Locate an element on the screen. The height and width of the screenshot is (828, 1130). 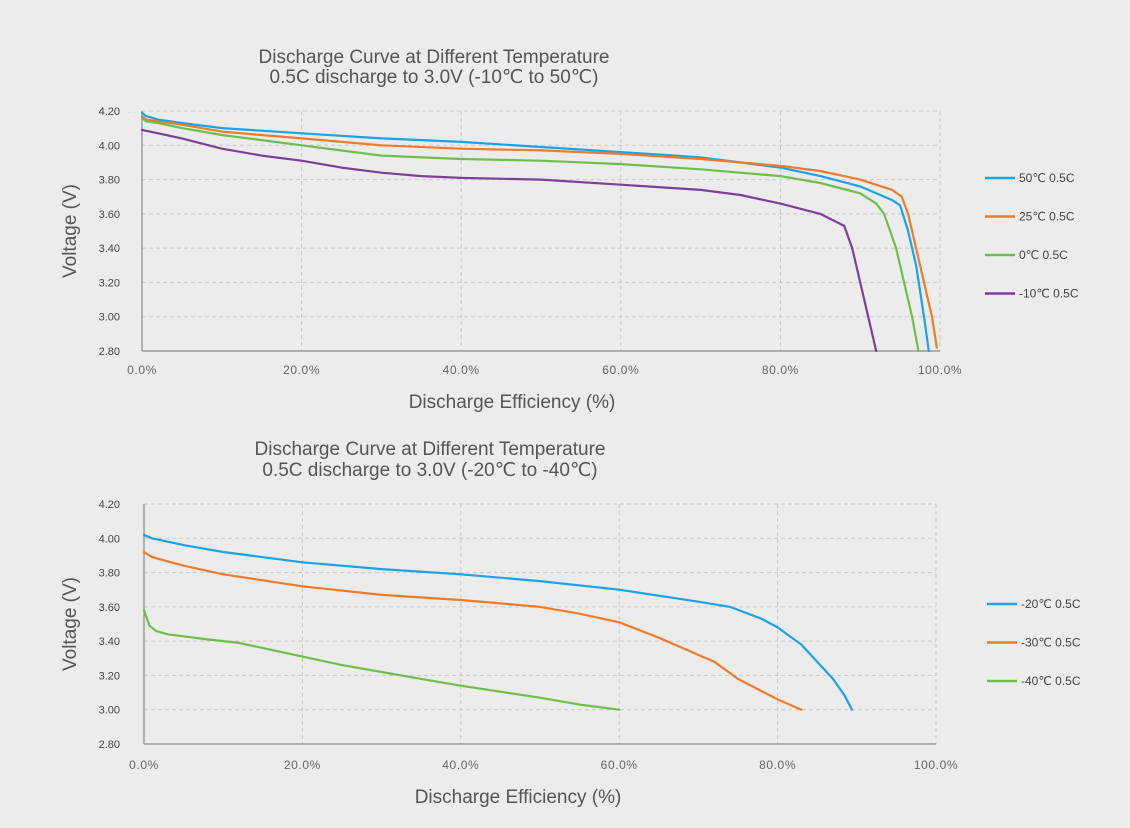
legend: -20℃ 0.5C -30℃ 0.5C -40℃ 0.5C is located at coordinates (1034, 642).